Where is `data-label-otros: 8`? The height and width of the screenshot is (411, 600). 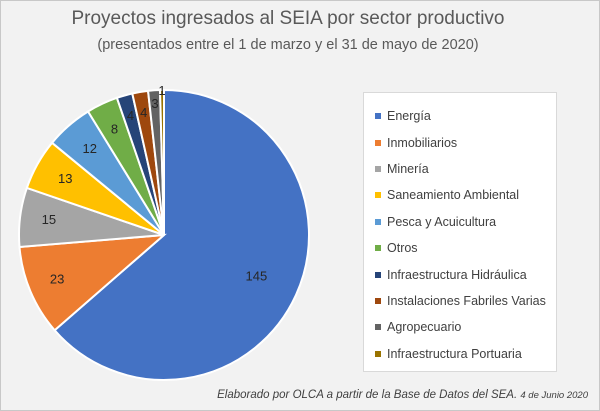 data-label-otros: 8 is located at coordinates (114, 129).